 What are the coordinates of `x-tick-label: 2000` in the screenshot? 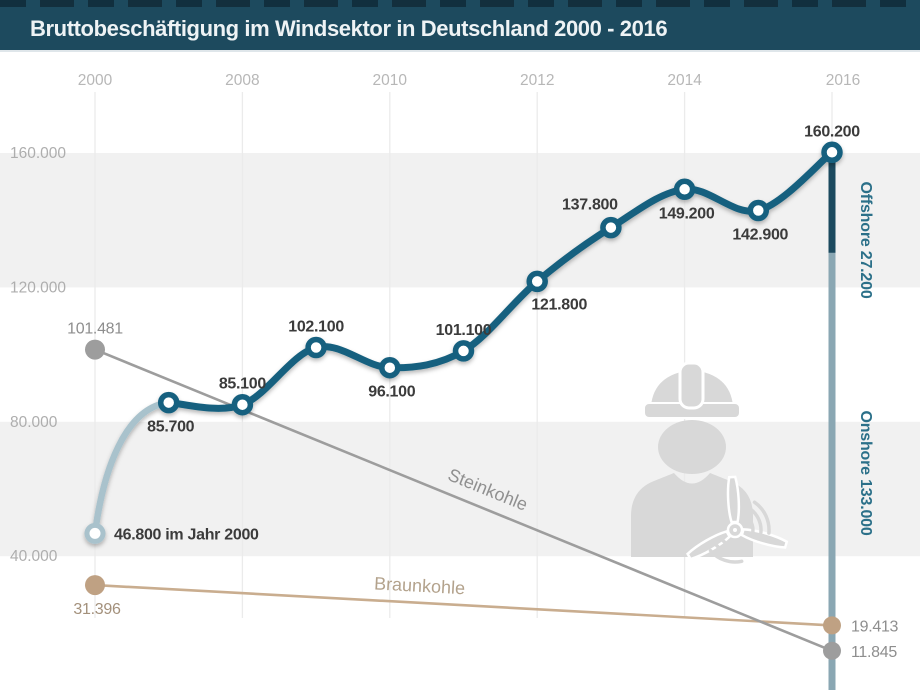 It's located at (95, 80).